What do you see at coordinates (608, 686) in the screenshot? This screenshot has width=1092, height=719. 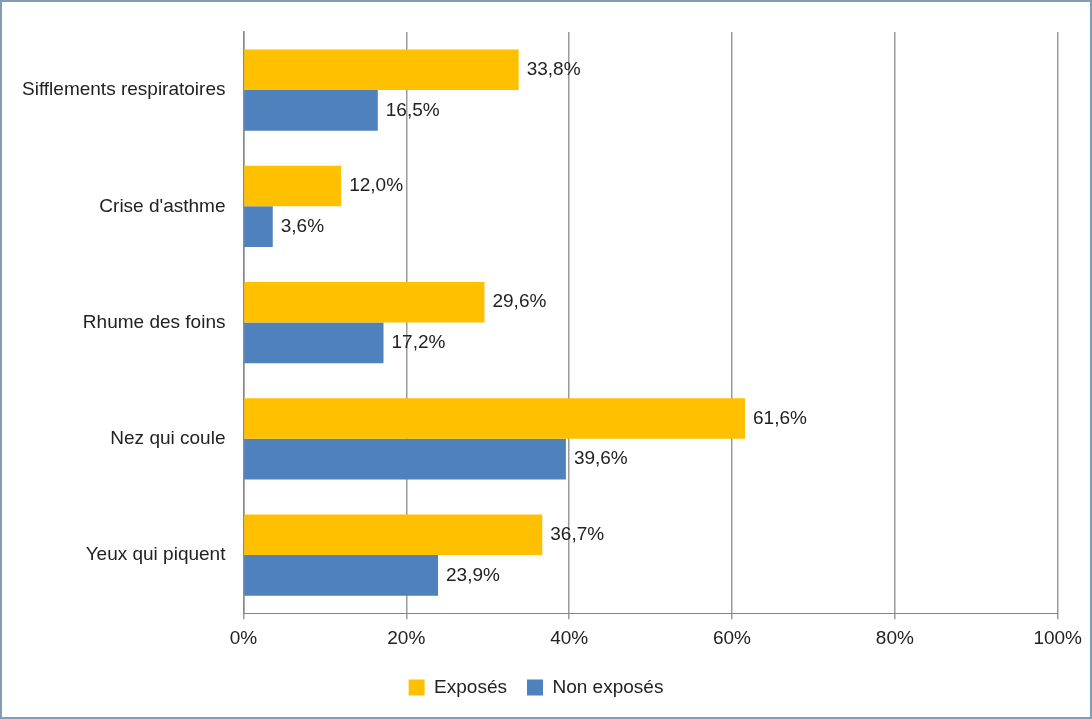 I see `legend-label: Non exposés` at bounding box center [608, 686].